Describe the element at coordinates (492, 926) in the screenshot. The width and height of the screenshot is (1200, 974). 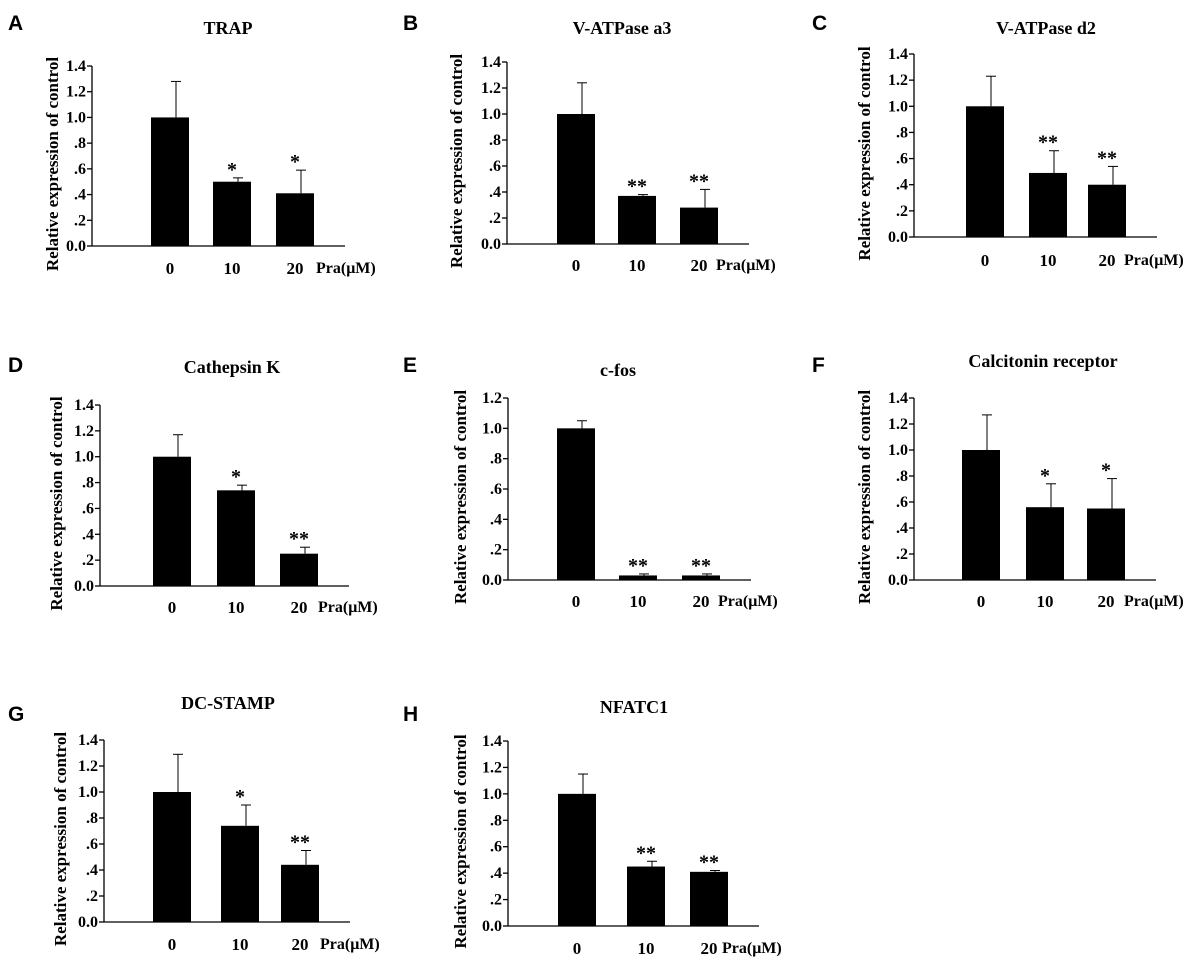
I see `y-tick-label-h: 0.0` at that location.